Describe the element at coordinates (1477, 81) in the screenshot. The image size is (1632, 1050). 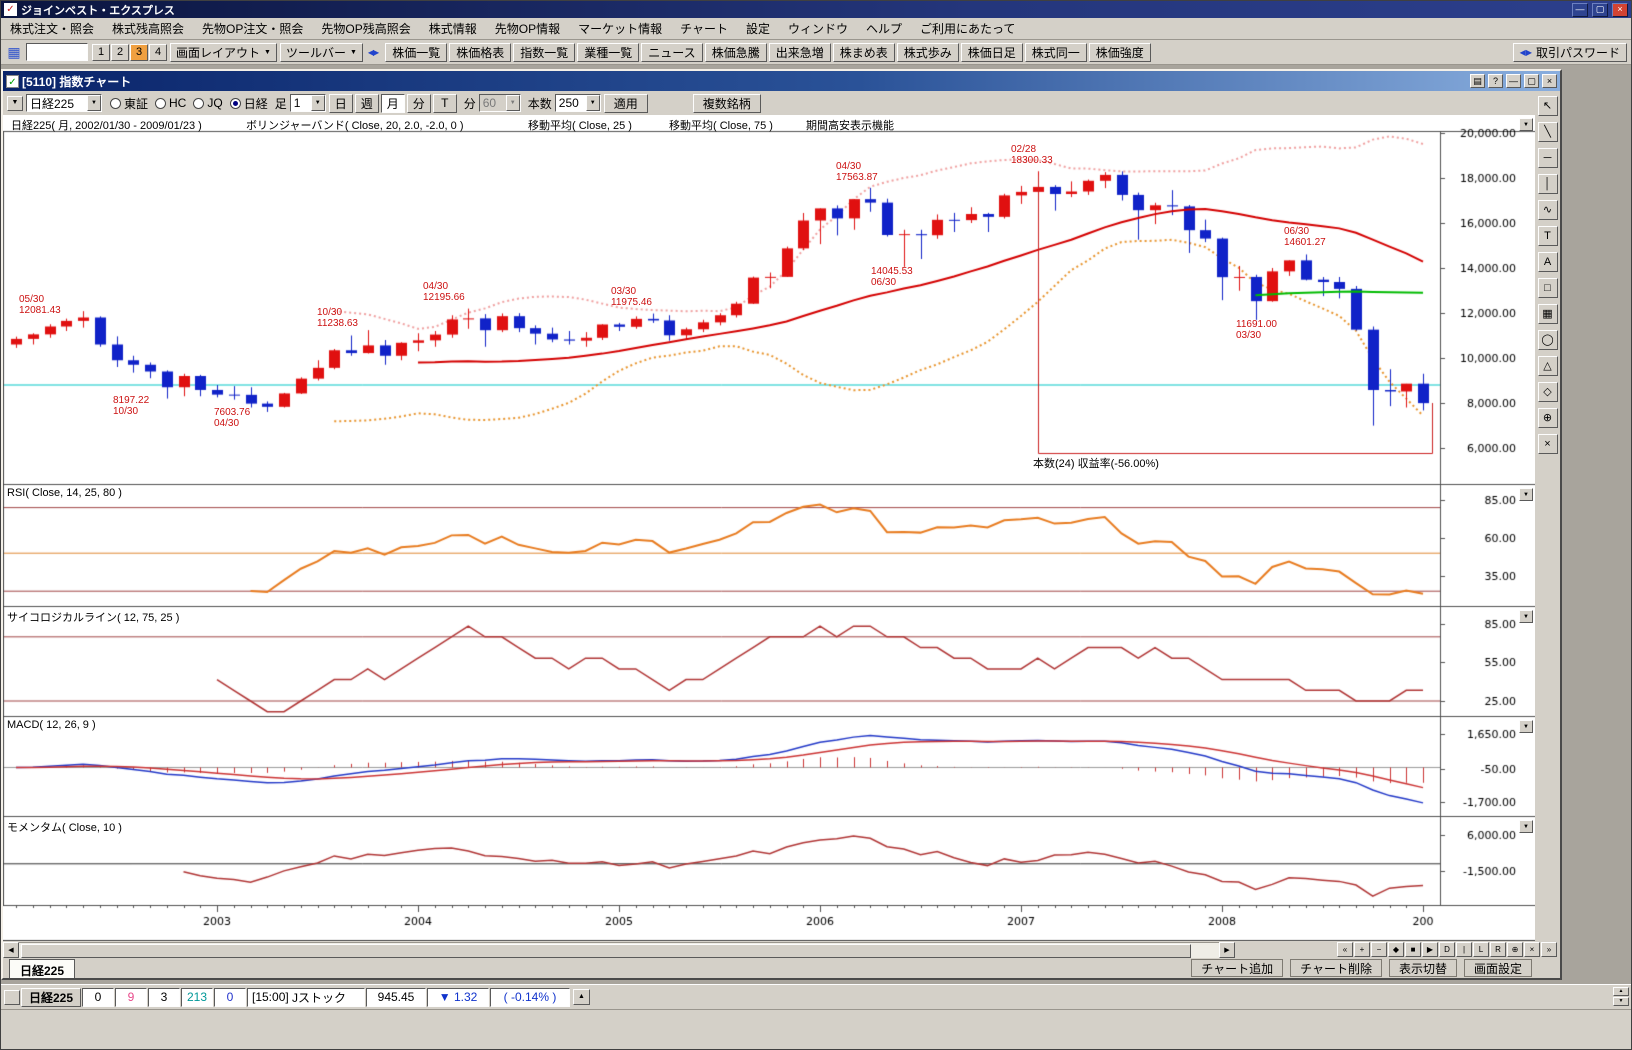
I see `chart-print-button: ▤` at that location.